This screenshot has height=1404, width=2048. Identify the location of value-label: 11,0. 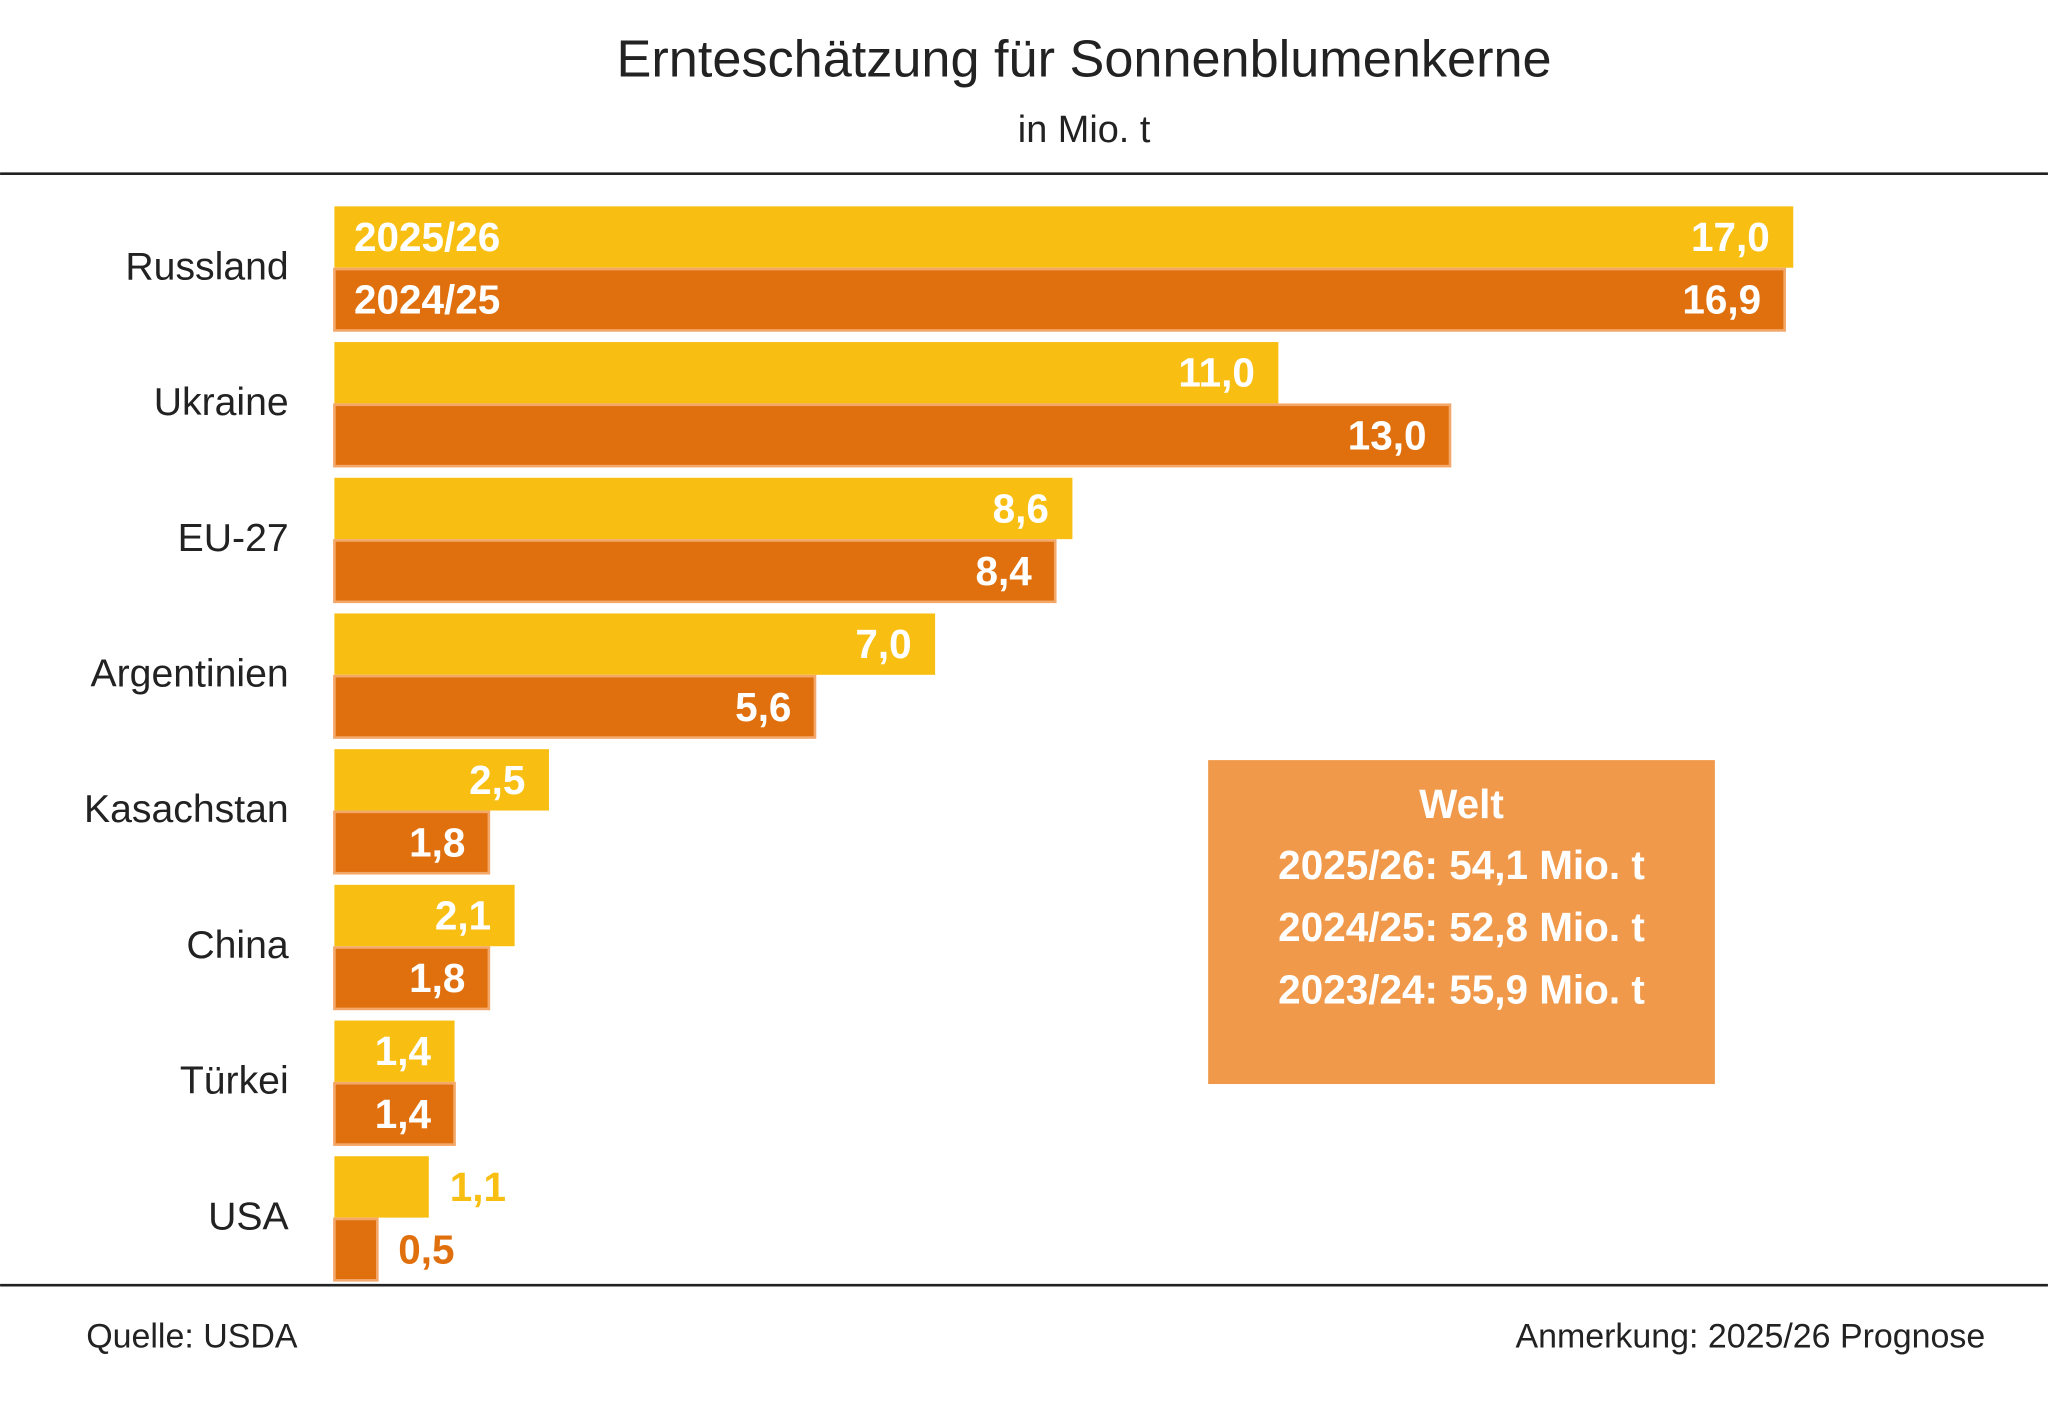
(1216, 373).